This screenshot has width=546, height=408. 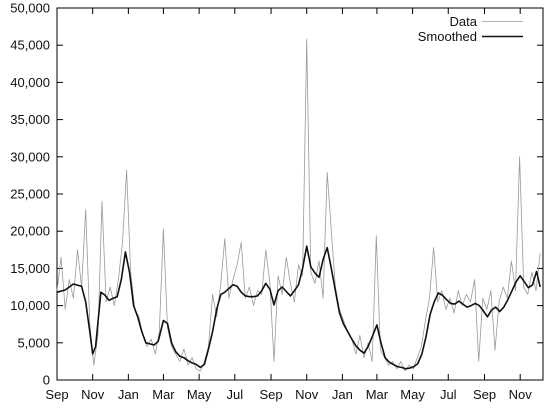 What do you see at coordinates (30, 268) in the screenshot?
I see `y-tick-label: 15,000` at bounding box center [30, 268].